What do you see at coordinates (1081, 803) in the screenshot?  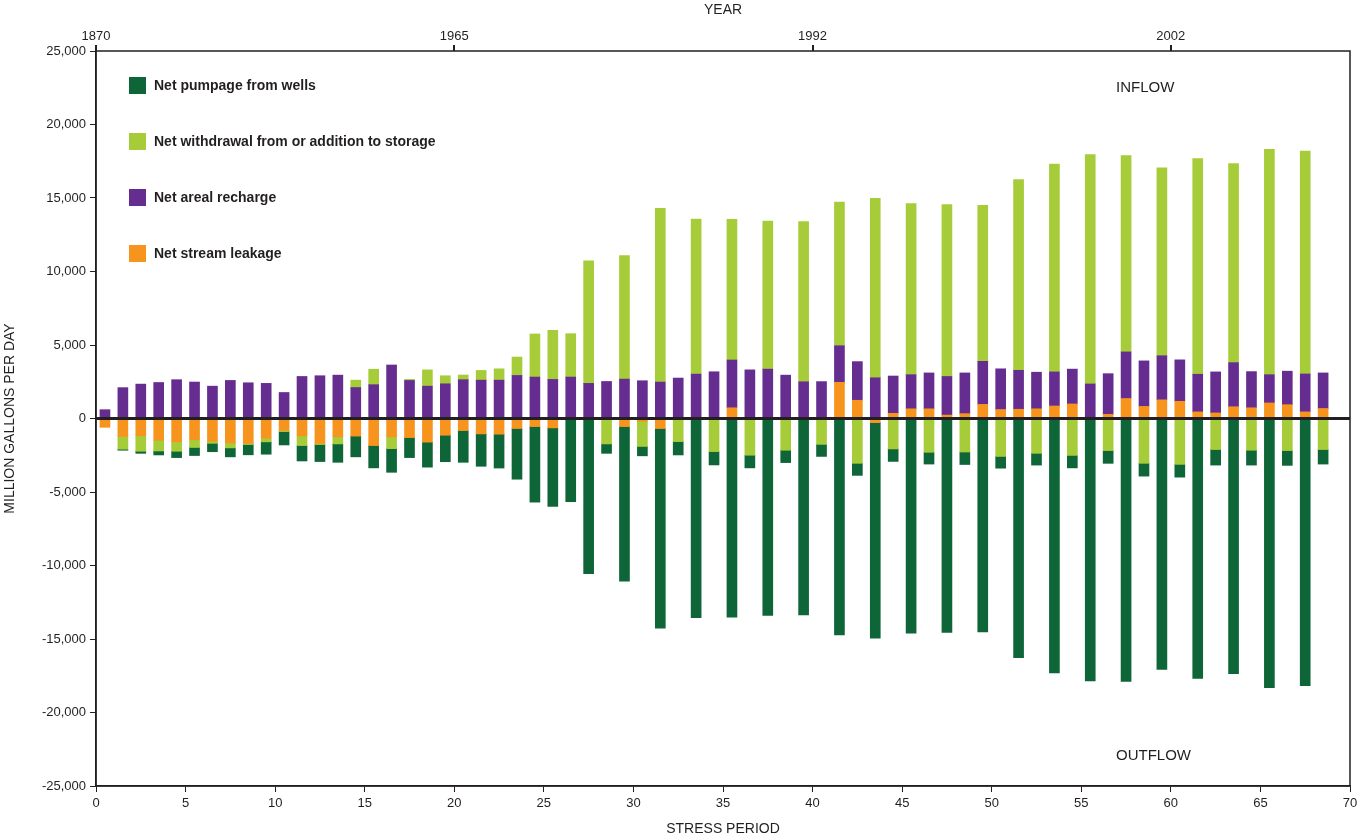 I see `x-tick-label: 55` at bounding box center [1081, 803].